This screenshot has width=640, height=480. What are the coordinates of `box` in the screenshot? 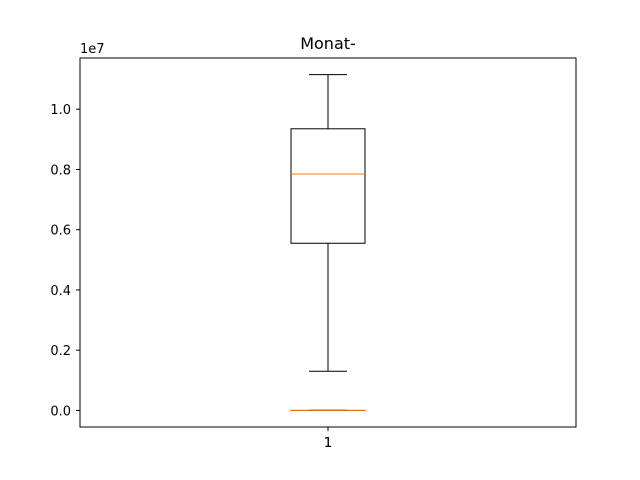 It's located at (328, 186).